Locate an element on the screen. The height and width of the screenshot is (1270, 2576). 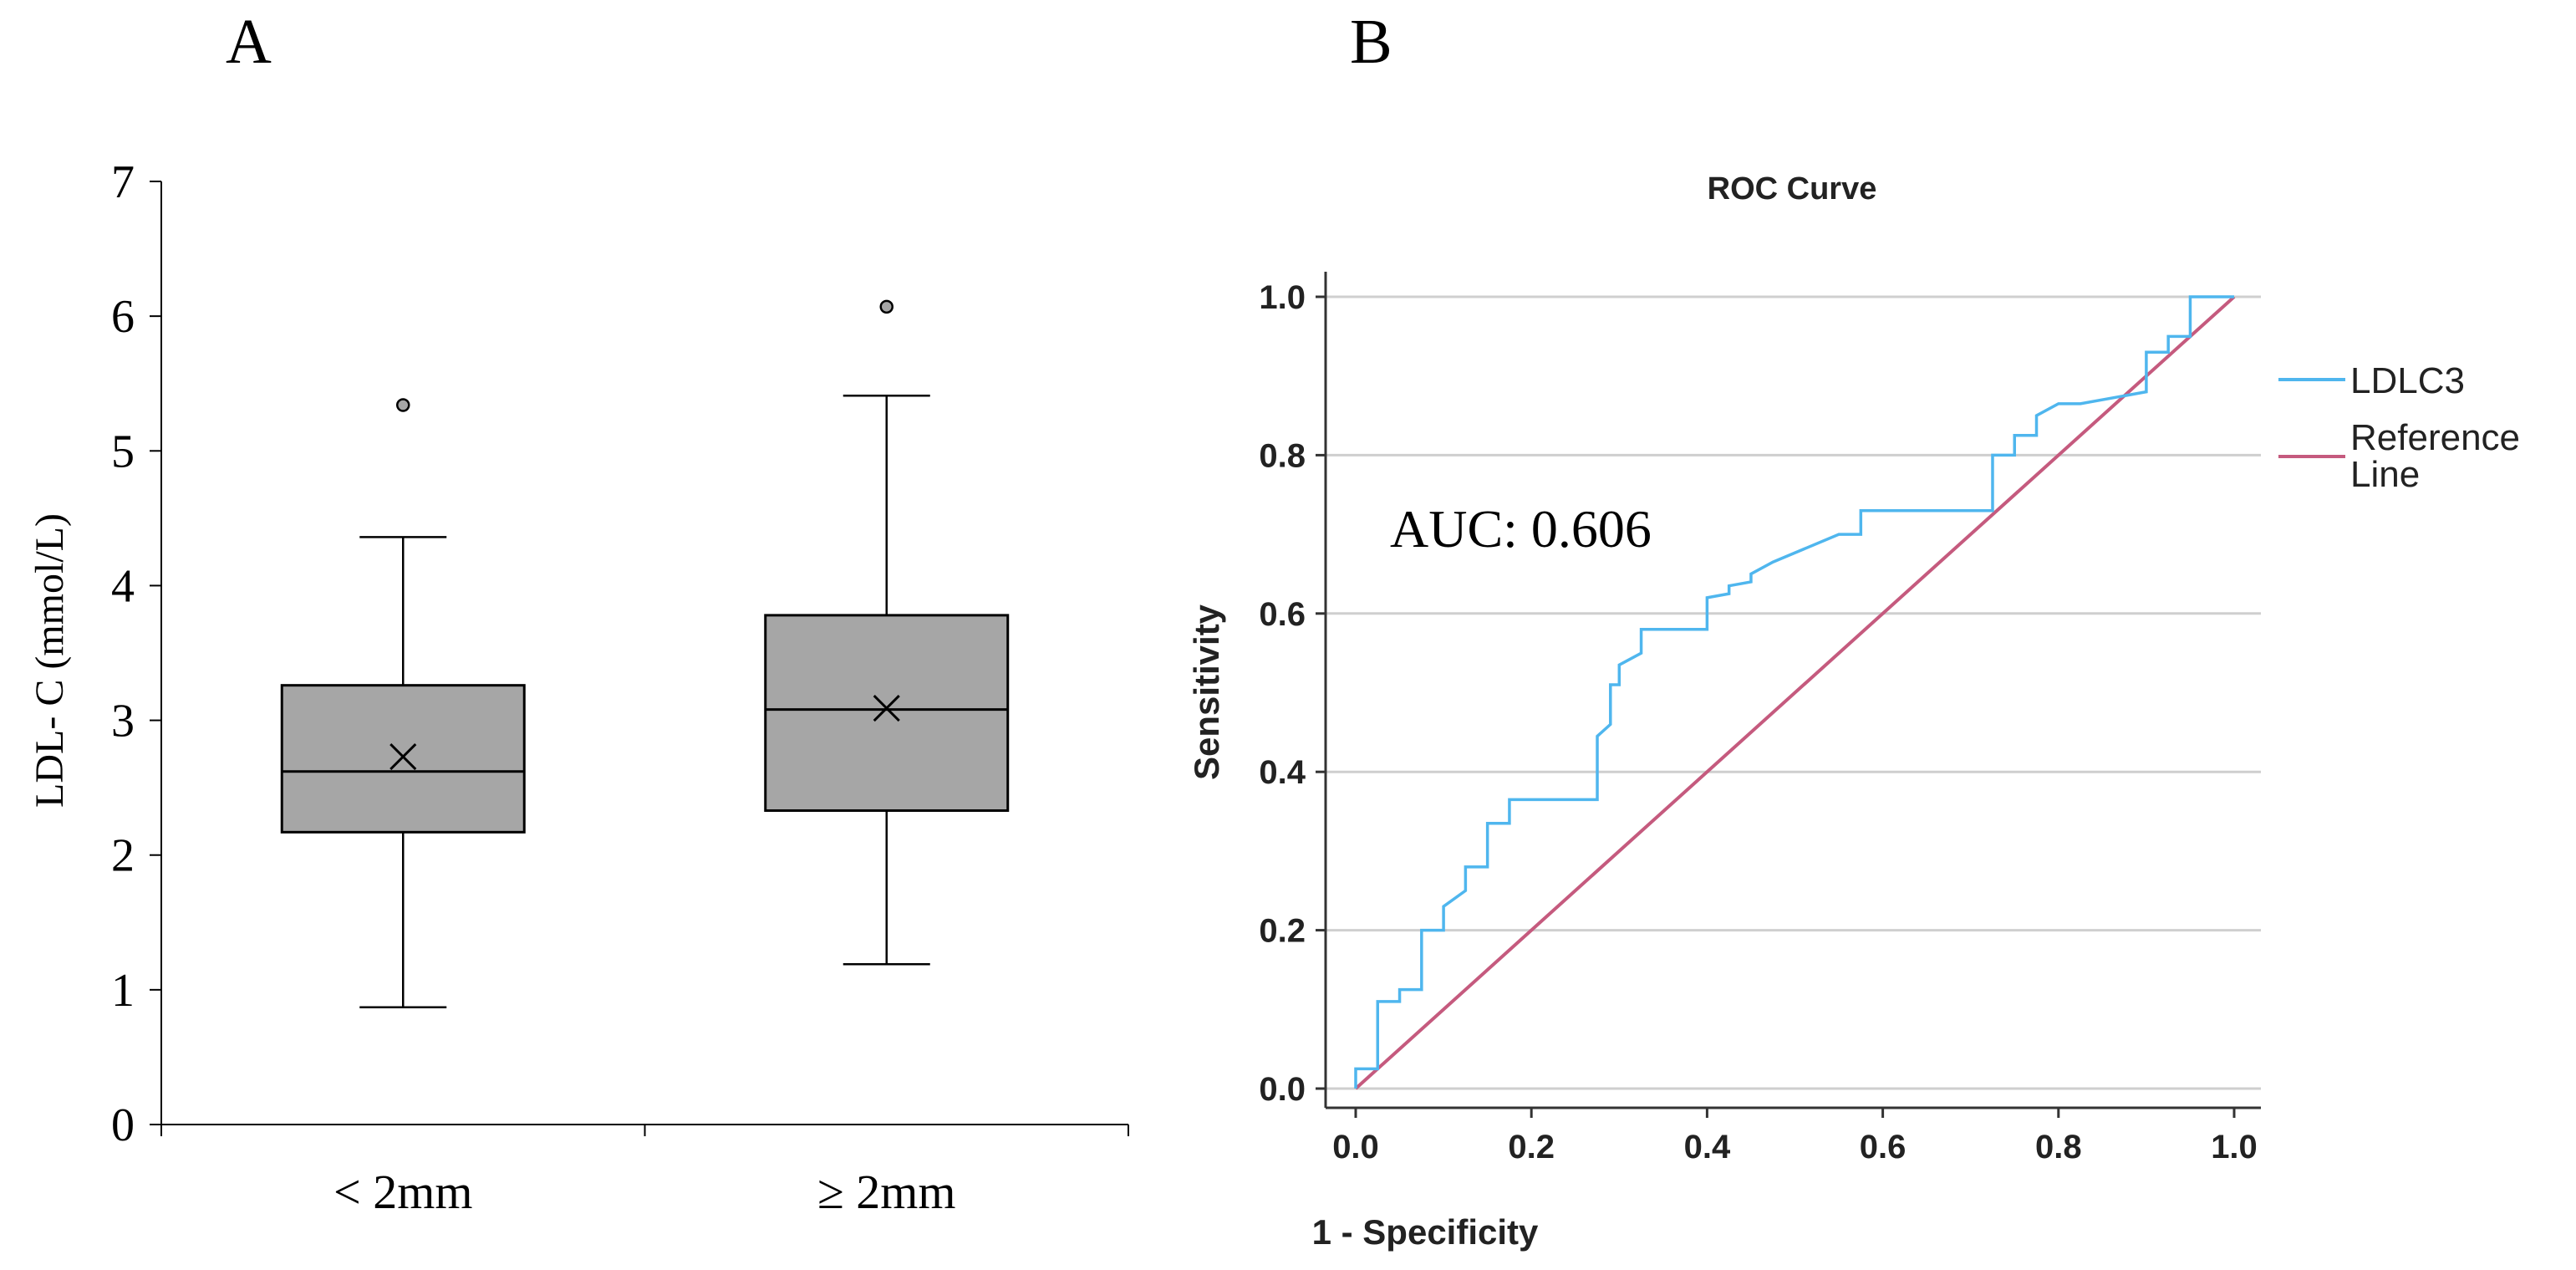
y-axis-label: LDL- C (mmol/L) is located at coordinates (50, 660).